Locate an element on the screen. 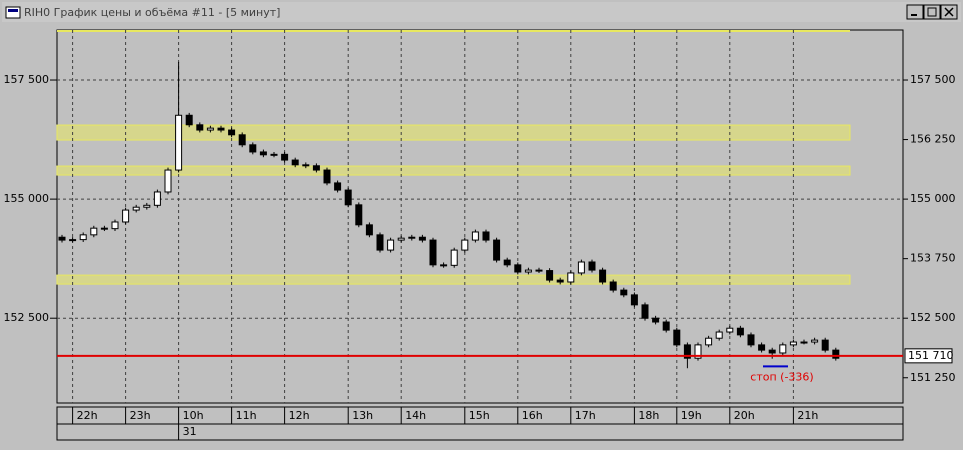 This screenshot has height=450, width=963. y2-tick-label: 152 500 is located at coordinates (933, 317).